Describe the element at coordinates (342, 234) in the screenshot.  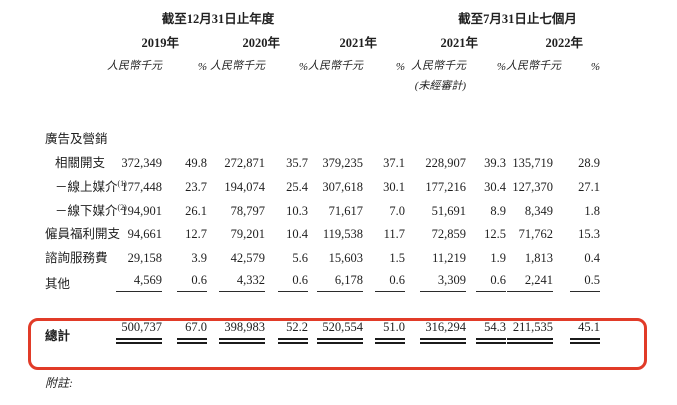
I see `value-cell: 119,538` at that location.